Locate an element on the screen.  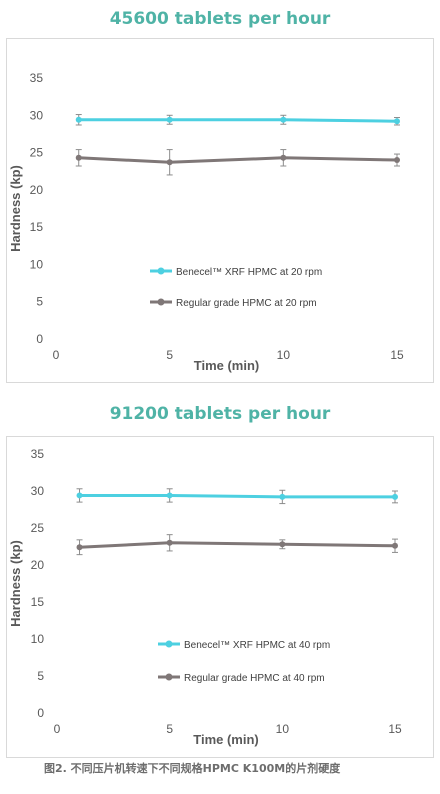
legend-label: Benecel™ XRF HPMC at 40 rpm is located at coordinates (257, 645).